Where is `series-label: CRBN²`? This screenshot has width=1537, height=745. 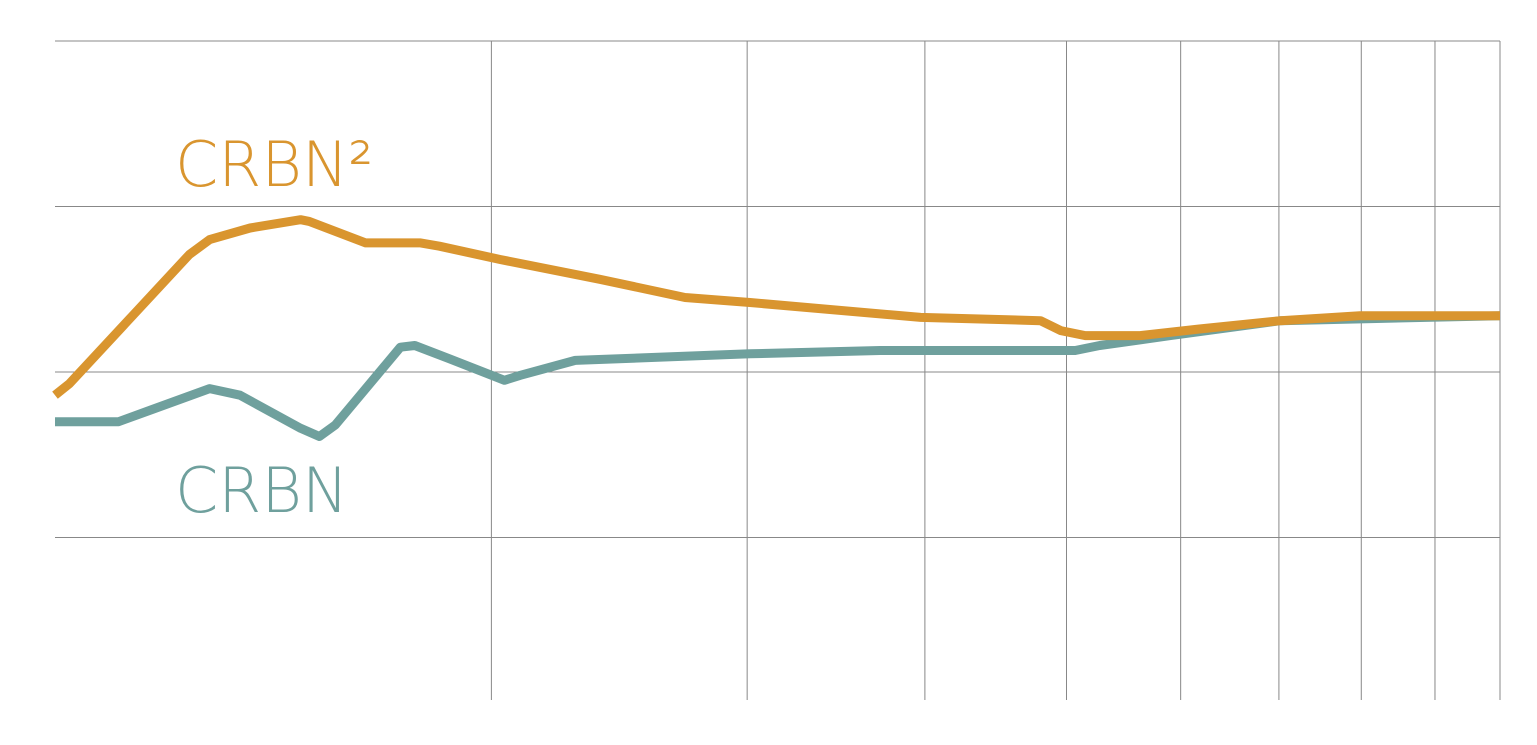
series-label: CRBN² is located at coordinates (274, 164).